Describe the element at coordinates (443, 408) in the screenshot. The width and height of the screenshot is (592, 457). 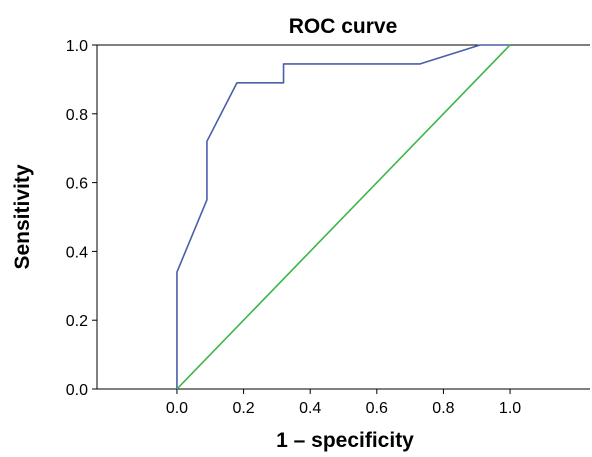
I see `x-tick-label: 0.8` at that location.